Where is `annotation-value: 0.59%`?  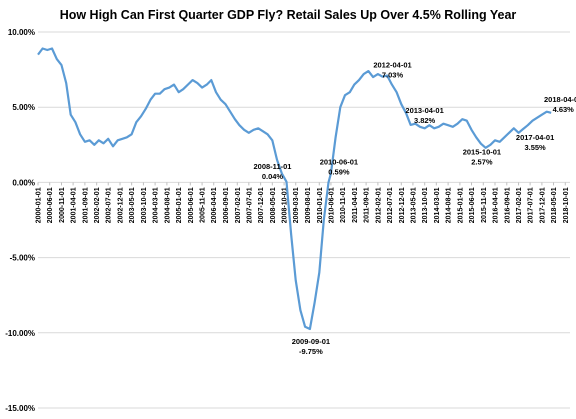
annotation-value: 0.59% is located at coordinates (339, 172).